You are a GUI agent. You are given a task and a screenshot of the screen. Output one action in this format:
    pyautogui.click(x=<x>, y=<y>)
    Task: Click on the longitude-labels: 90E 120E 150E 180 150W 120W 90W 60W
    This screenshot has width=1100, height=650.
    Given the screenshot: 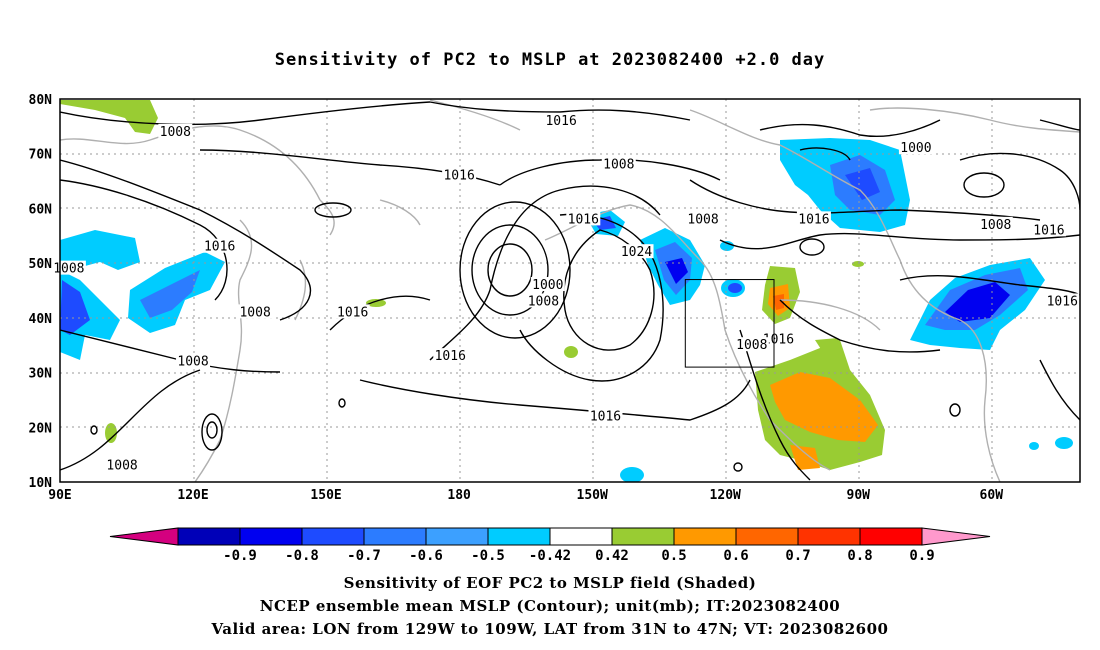 What is the action you would take?
    pyautogui.click(x=525, y=495)
    